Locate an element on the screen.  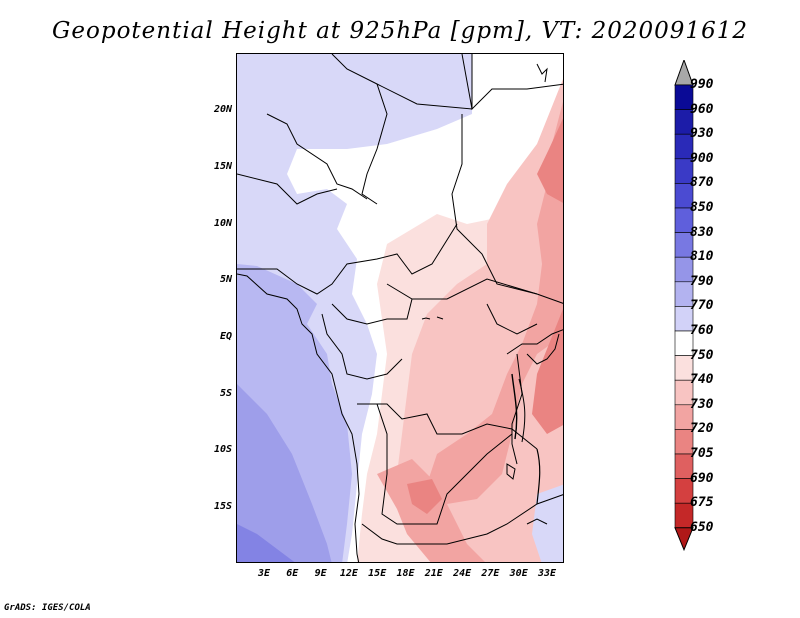
x-tick-label: 30E is located at coordinates (518, 573).